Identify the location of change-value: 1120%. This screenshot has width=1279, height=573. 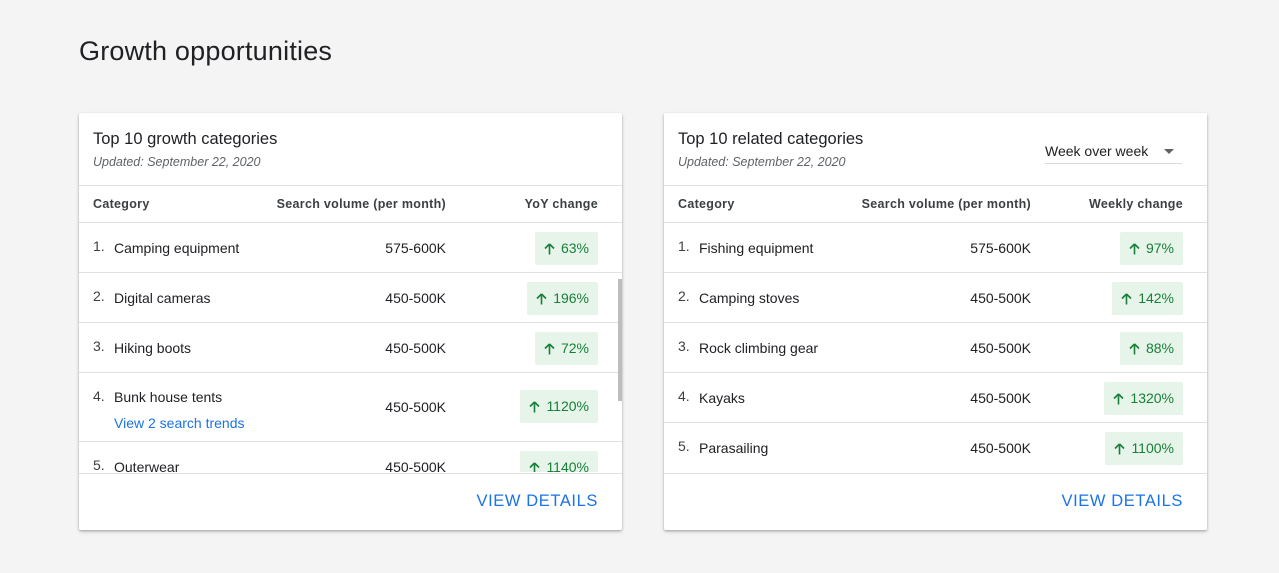
(567, 406).